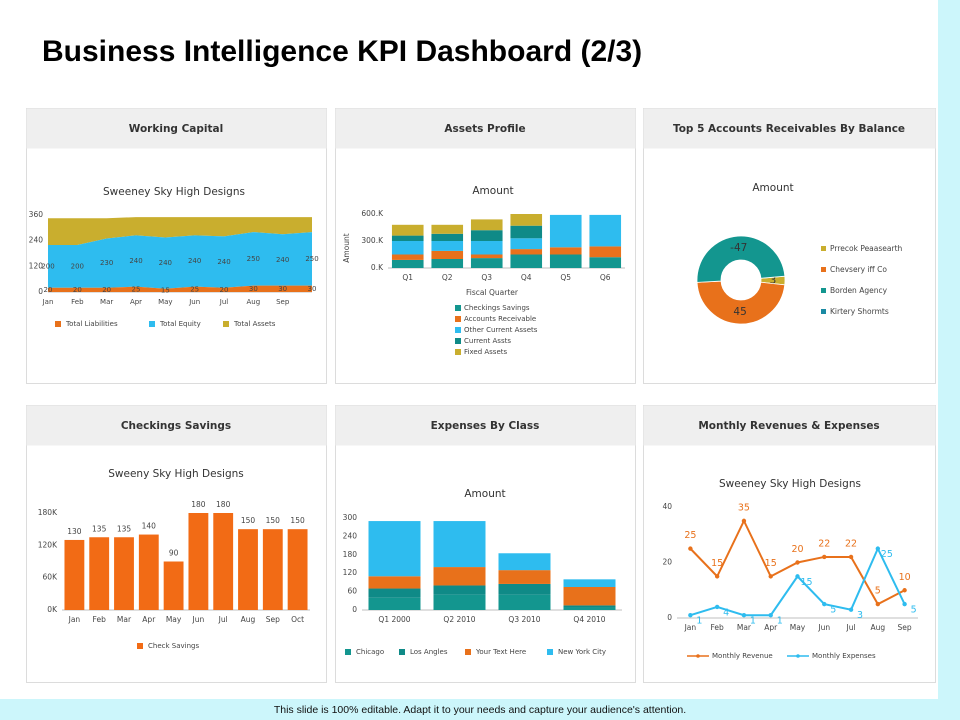 The image size is (960, 720). Describe the element at coordinates (589, 619) in the screenshot. I see `x-tick-label: Q4 2010` at that location.